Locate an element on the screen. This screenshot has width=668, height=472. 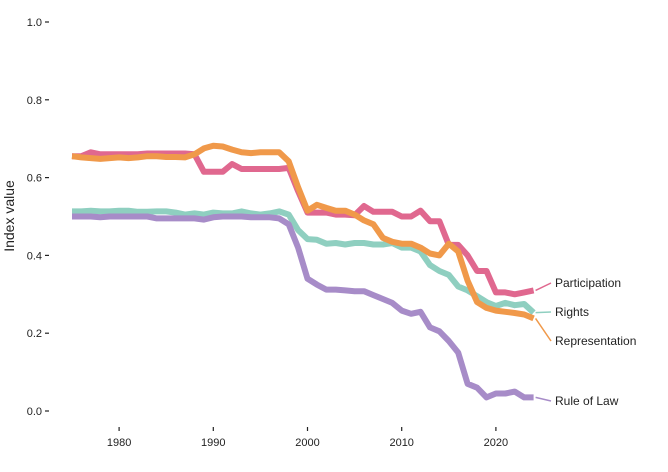
x-tick-label: 2000 is located at coordinates (307, 443).